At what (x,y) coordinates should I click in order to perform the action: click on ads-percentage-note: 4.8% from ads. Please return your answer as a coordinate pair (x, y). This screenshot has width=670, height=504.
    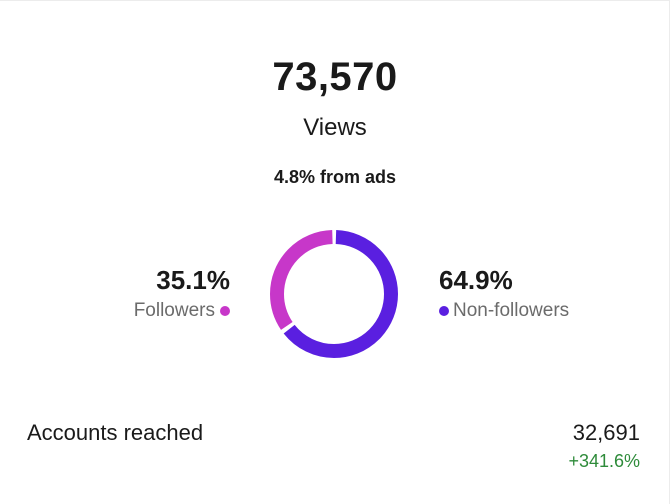
    Looking at the image, I should click on (335, 177).